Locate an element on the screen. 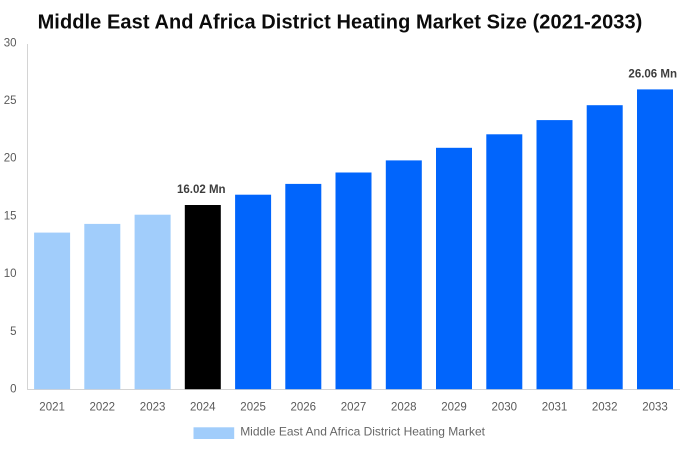 Image resolution: width=680 pixels, height=450 pixels. svg-text: 2026 is located at coordinates (304, 408).